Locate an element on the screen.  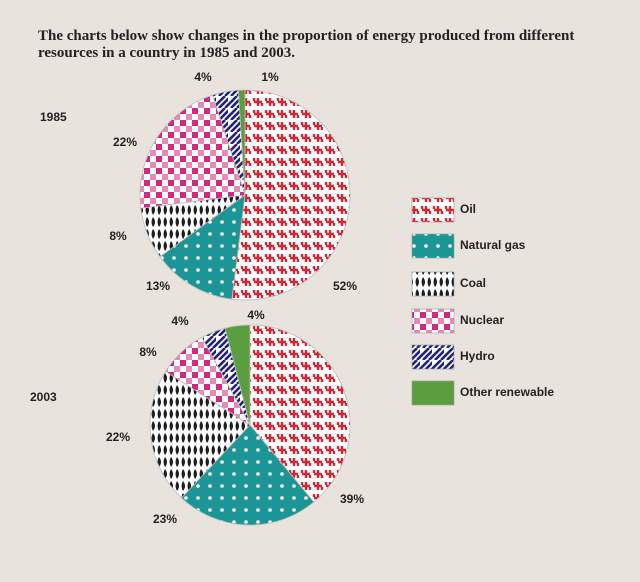
legend-label: Oil is located at coordinates (468, 209).